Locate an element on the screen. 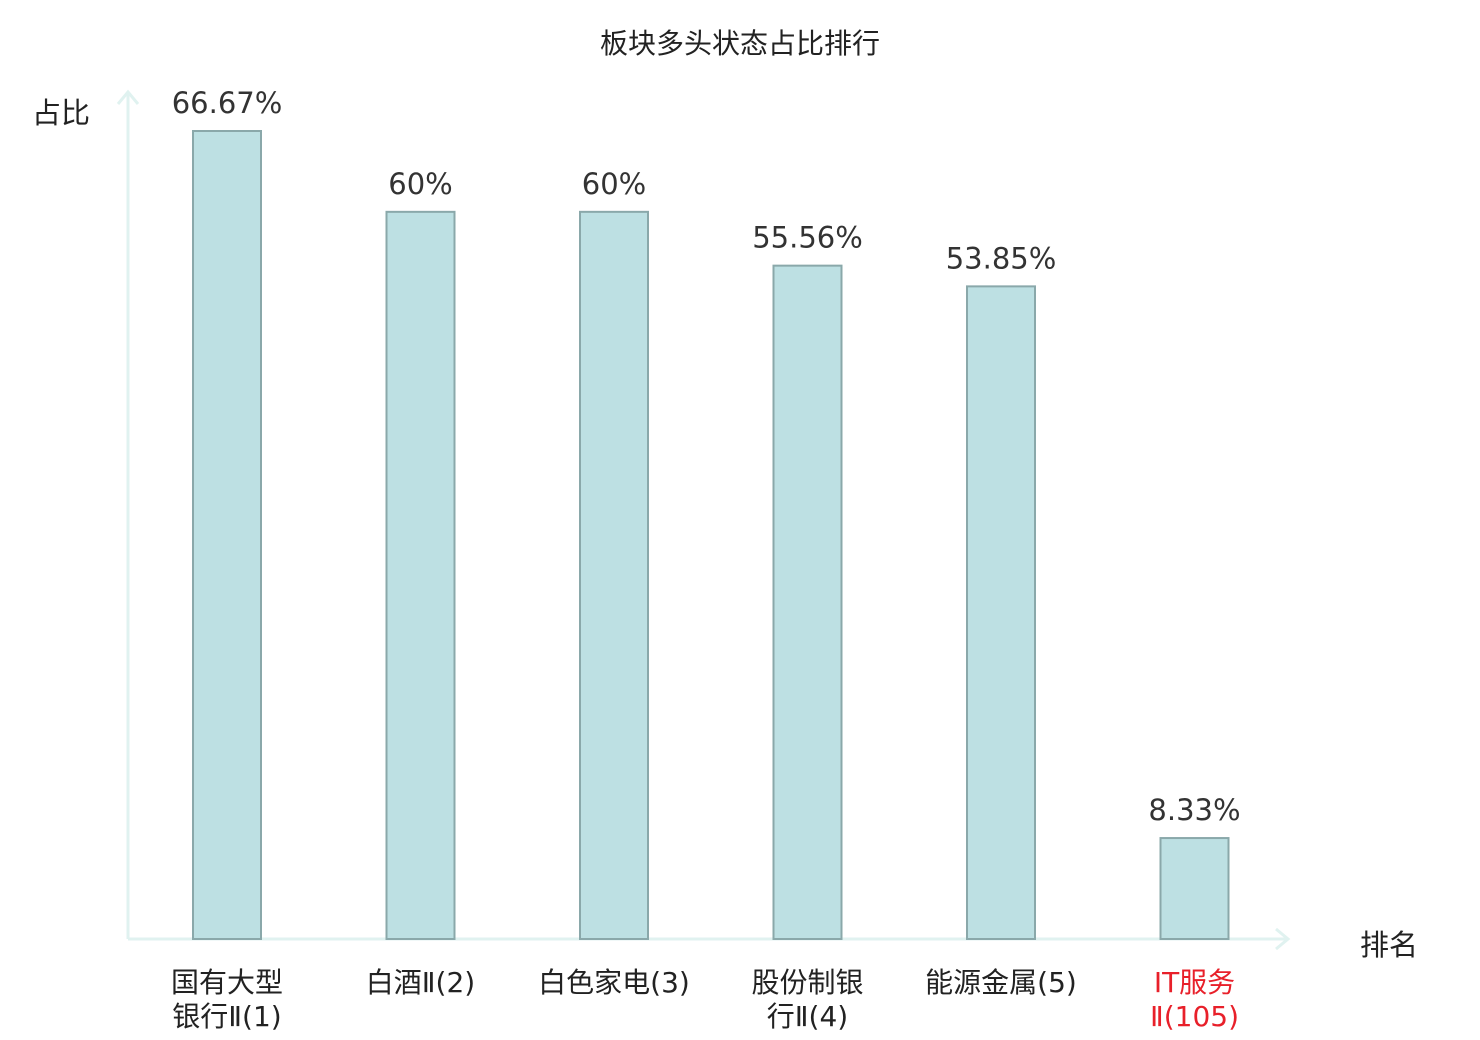  category-label: IT服务 Ⅱ(105) is located at coordinates (1194, 999).